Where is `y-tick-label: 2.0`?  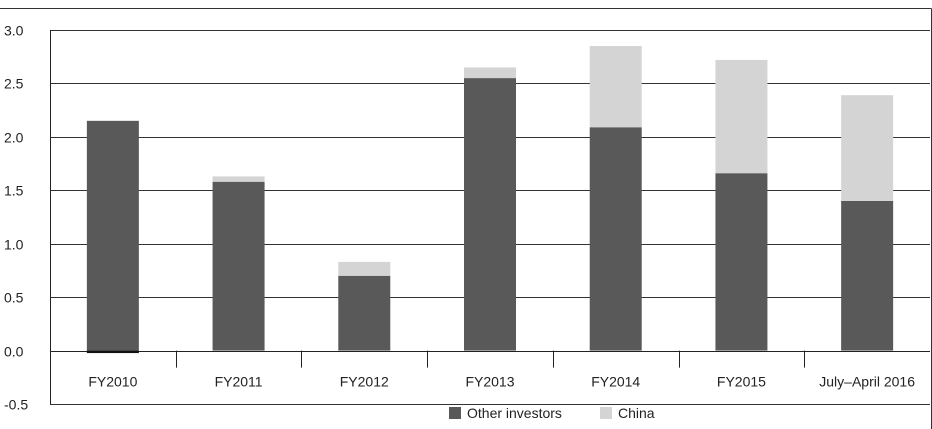
y-tick-label: 2.0 is located at coordinates (14, 138).